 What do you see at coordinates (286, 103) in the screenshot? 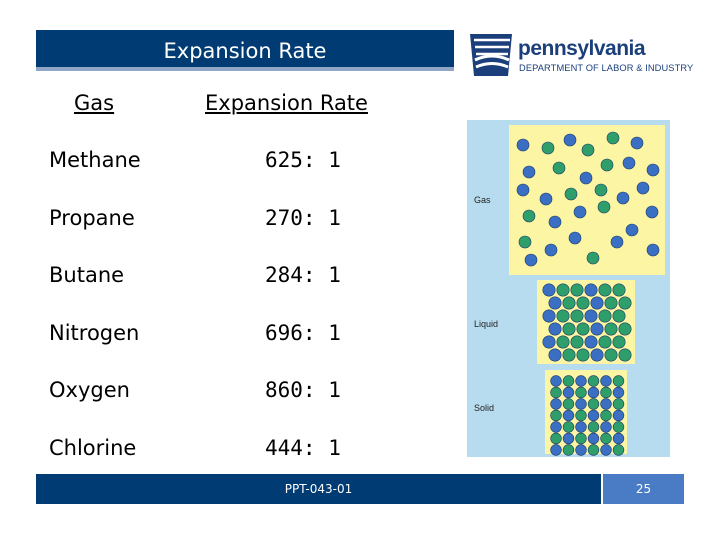
I see `column-header-expansion-rate: Expansion Rate` at bounding box center [286, 103].